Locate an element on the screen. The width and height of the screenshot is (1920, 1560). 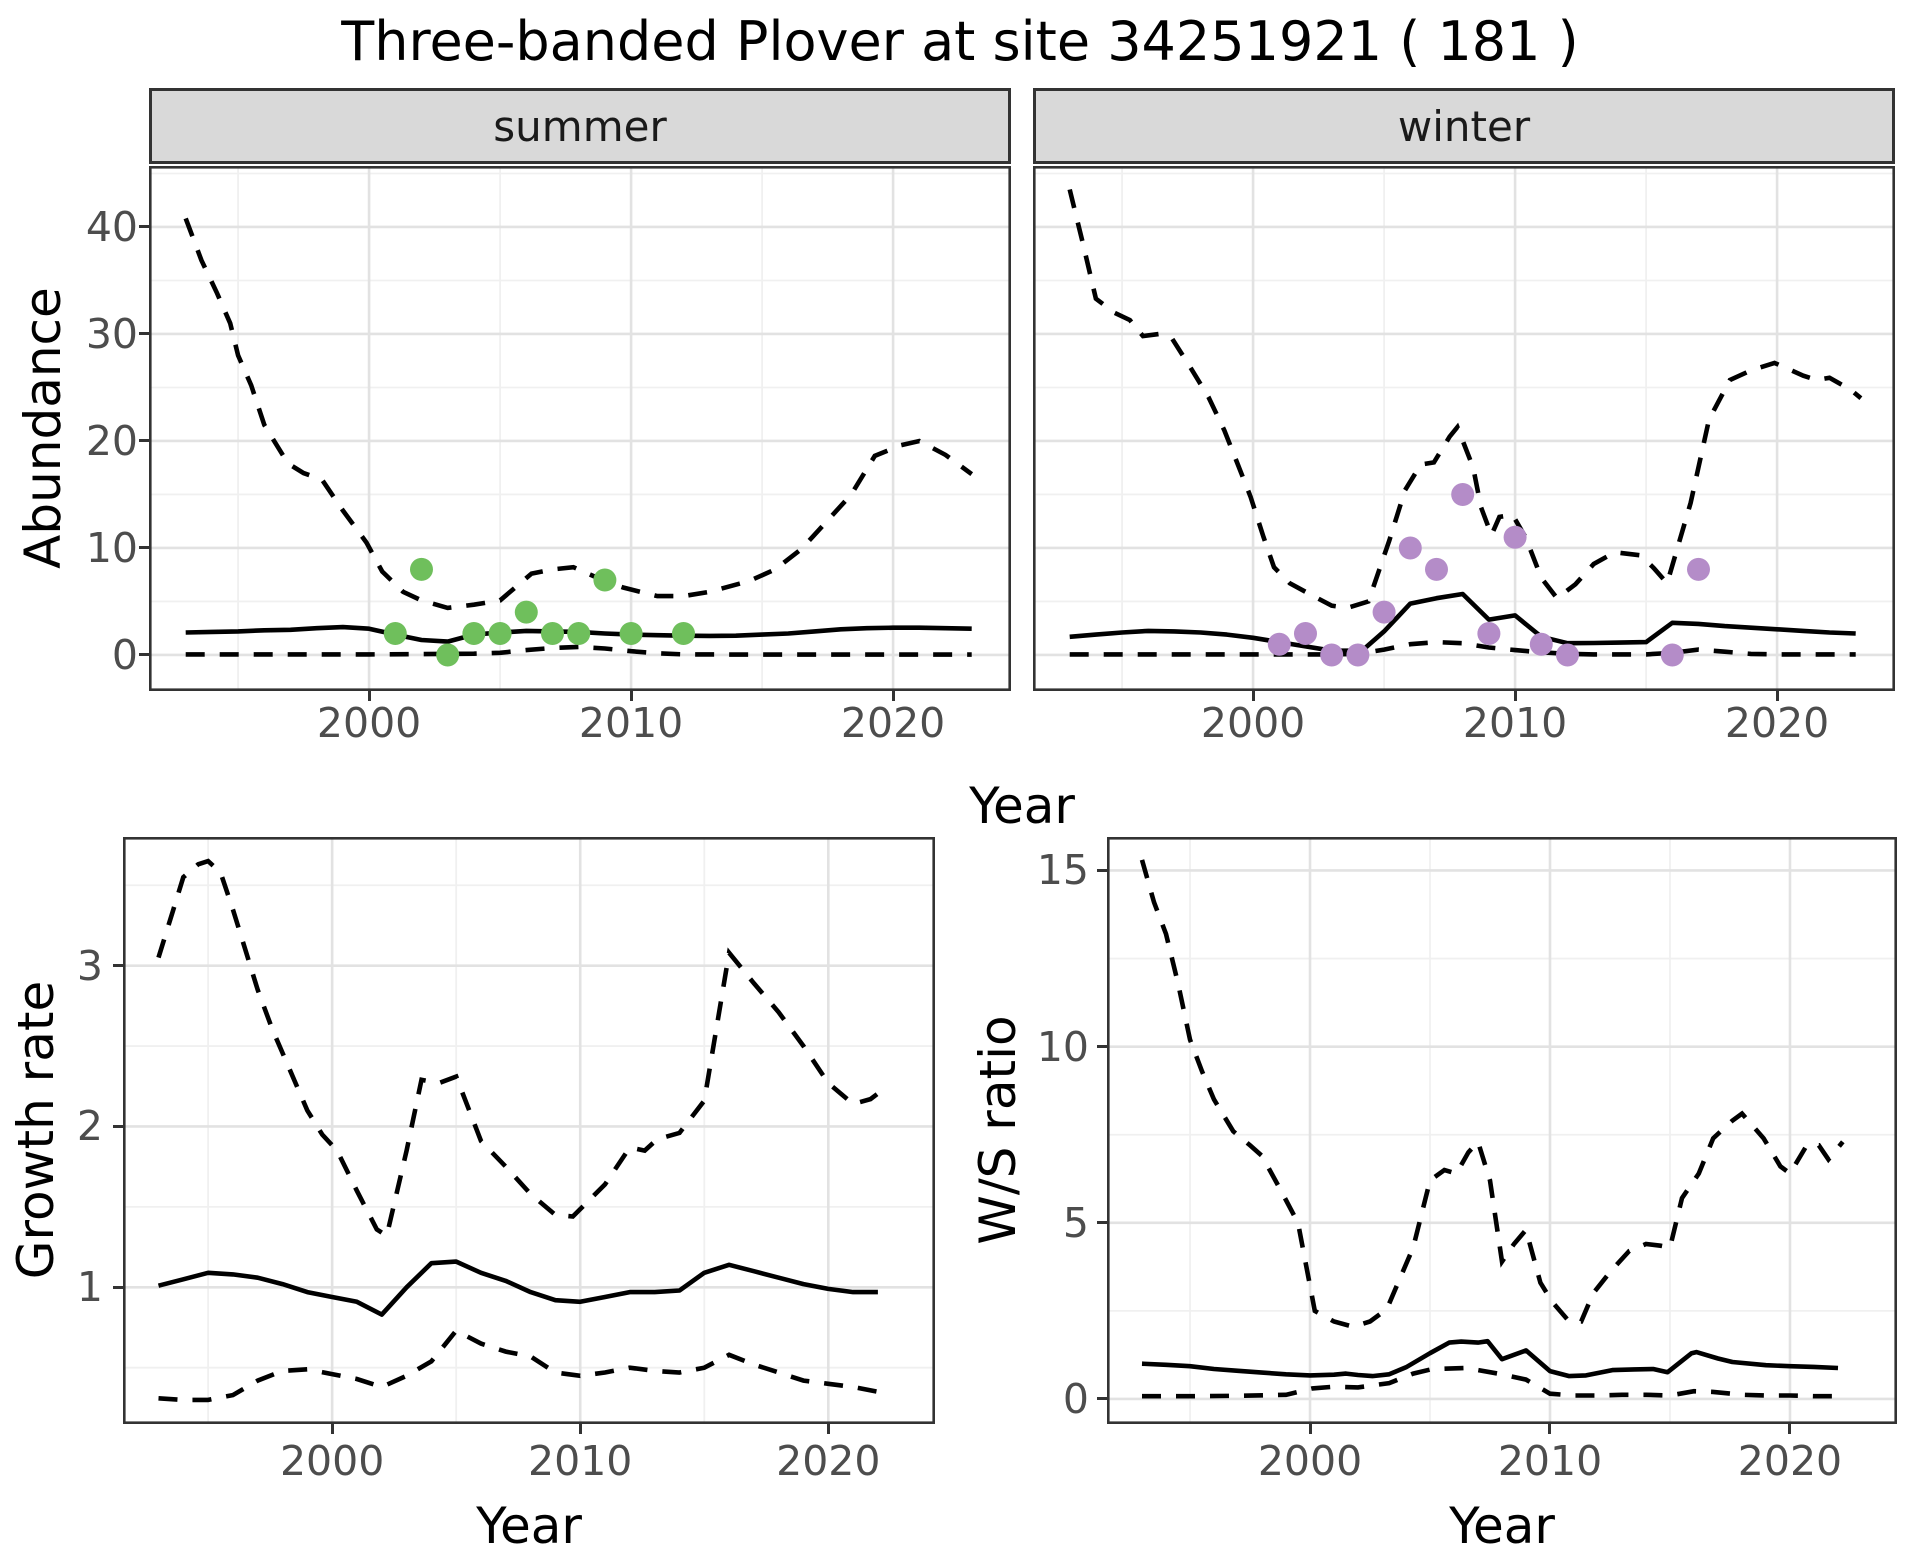
y-tick-label: 20 is located at coordinates (111, 440).